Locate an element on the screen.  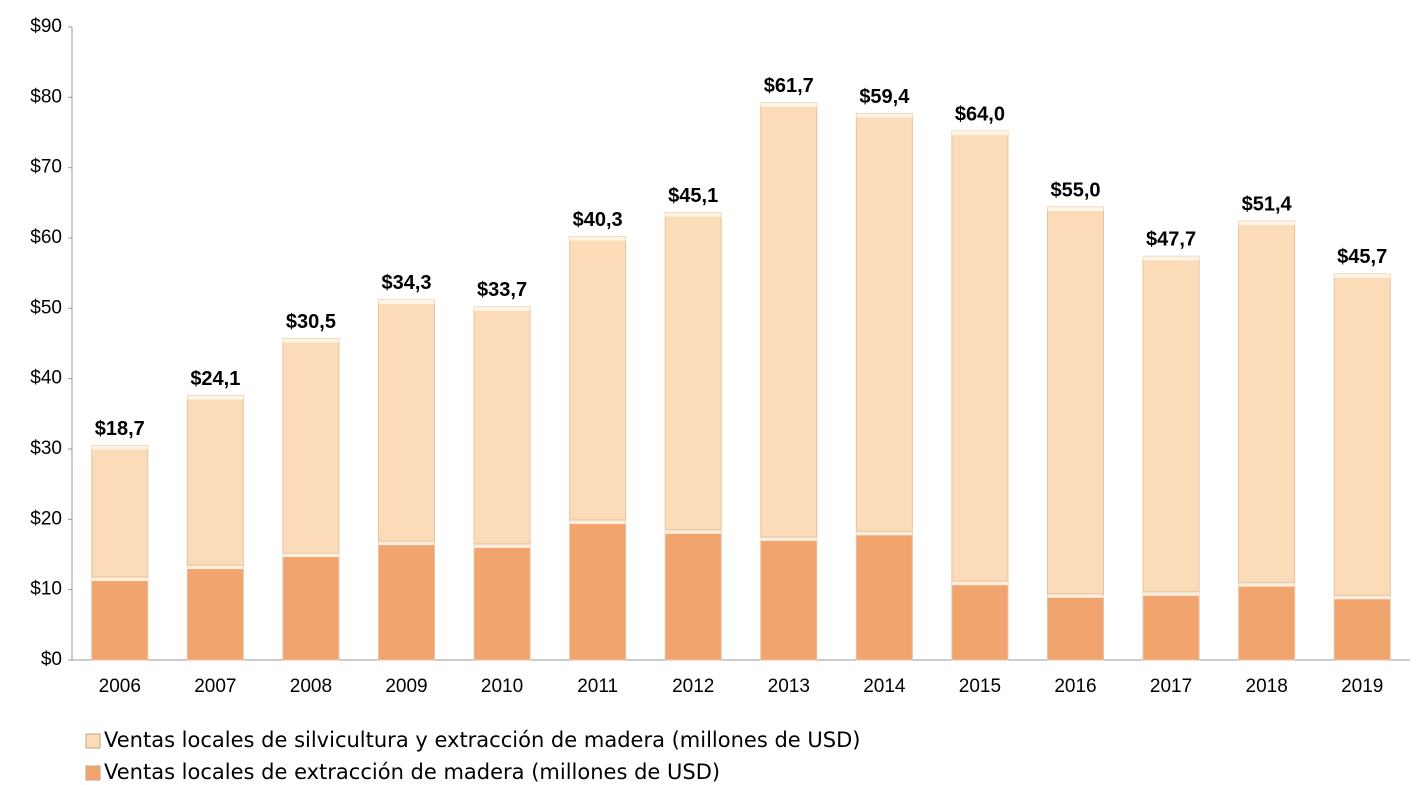
y-tick-label: $20 is located at coordinates (46, 518).